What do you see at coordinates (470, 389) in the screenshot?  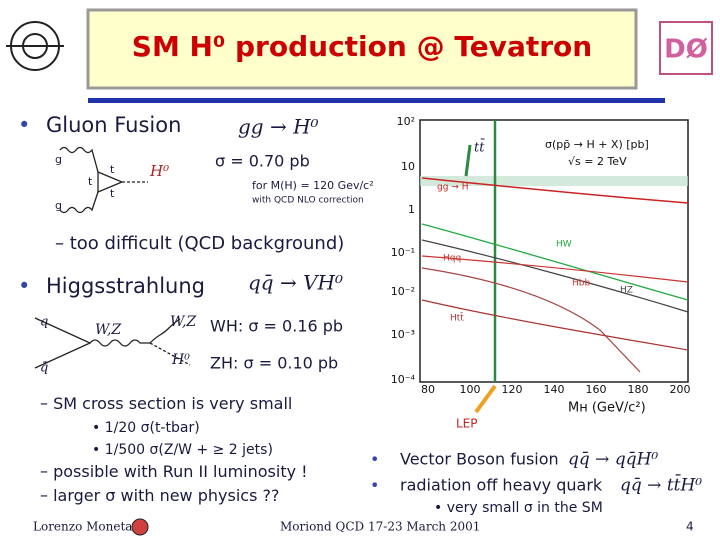 I see `x-tick-label: 100` at bounding box center [470, 389].